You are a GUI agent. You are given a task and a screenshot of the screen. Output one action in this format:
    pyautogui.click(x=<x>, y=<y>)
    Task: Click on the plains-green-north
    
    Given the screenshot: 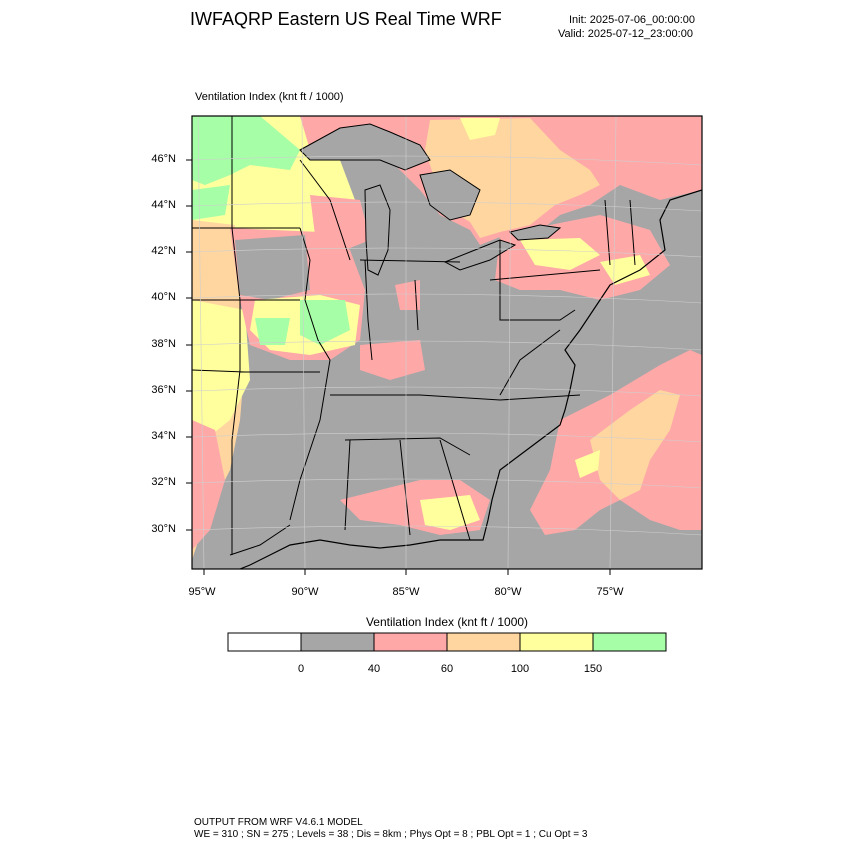 What is the action you would take?
    pyautogui.click(x=246, y=150)
    